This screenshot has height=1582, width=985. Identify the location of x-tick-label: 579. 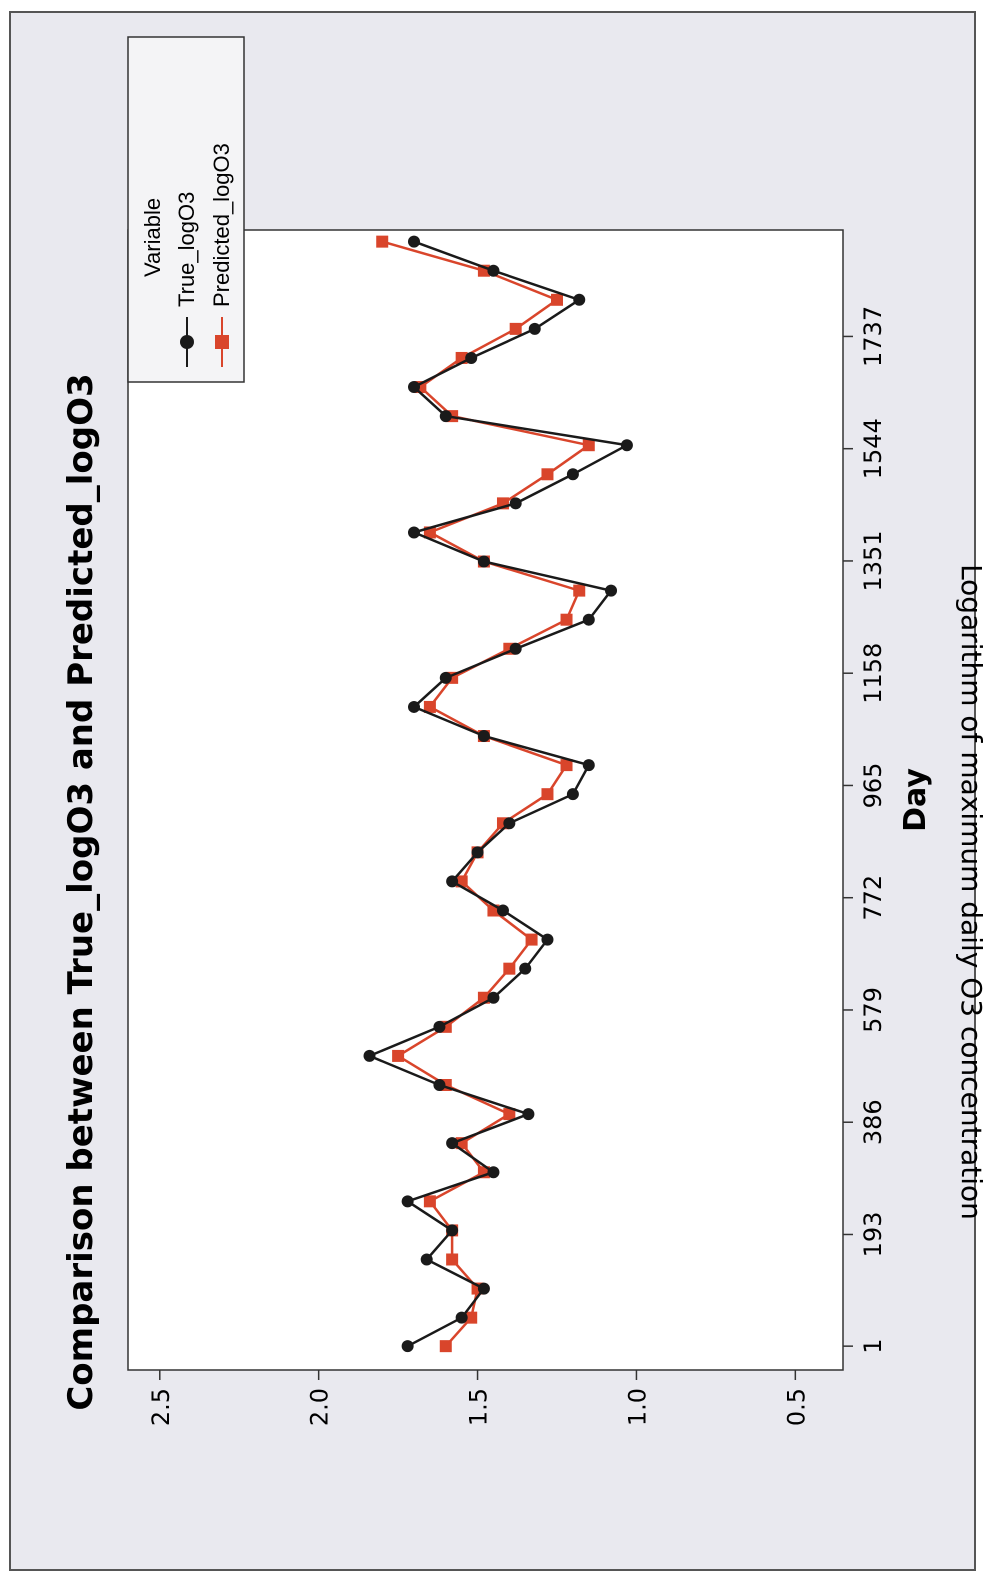
(873, 1010).